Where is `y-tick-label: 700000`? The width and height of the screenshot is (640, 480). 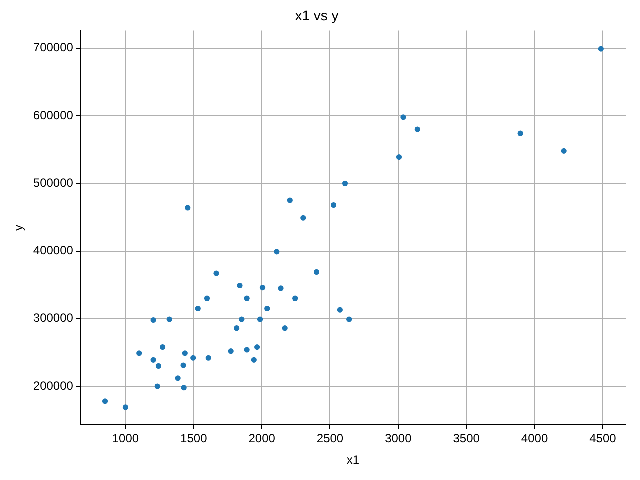 y-tick-label: 700000 is located at coordinates (53, 47).